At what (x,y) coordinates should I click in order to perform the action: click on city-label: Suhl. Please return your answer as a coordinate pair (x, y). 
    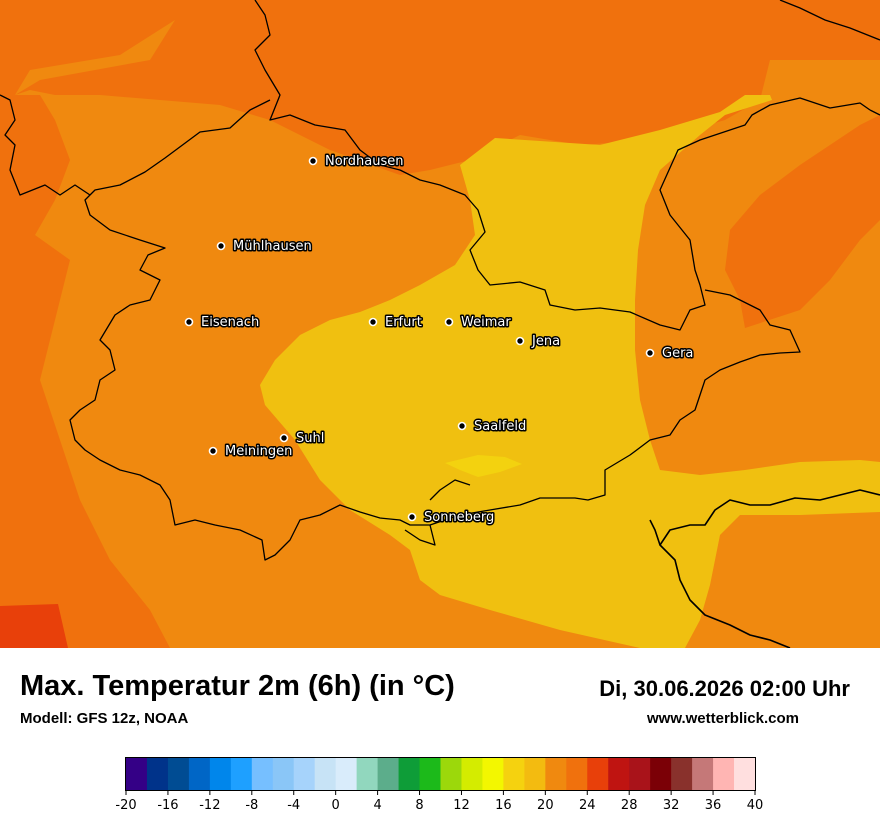
    Looking at the image, I should click on (310, 438).